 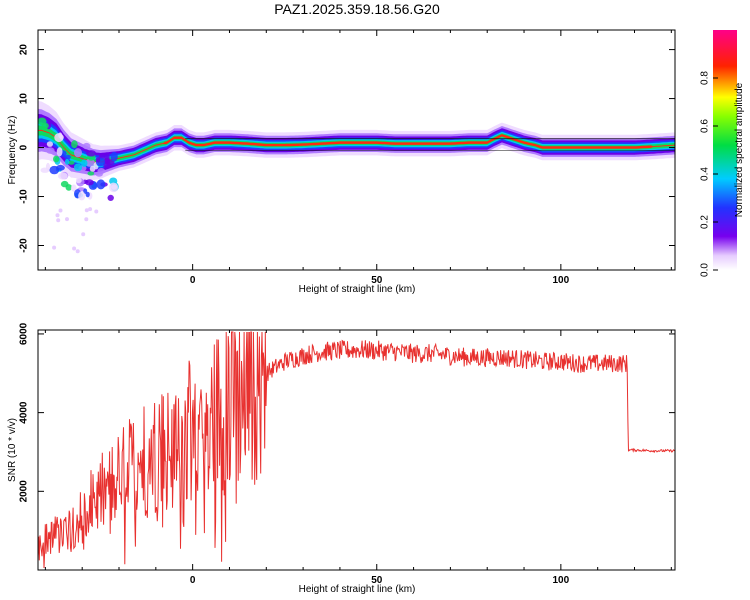 I want to click on colorbar-ticks: 0.0 0.2 0.4 0.6 0.8, so click(x=709, y=174).